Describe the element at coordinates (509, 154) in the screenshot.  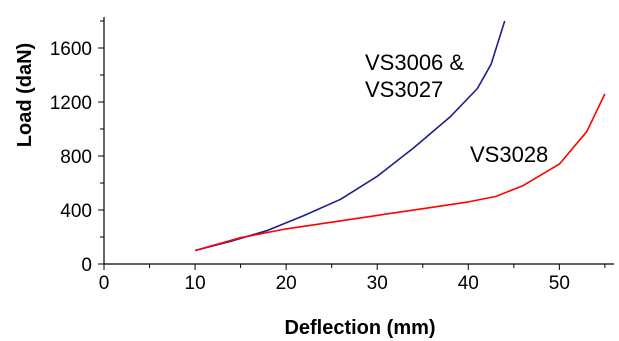
I see `series-label-1: VS3028` at that location.